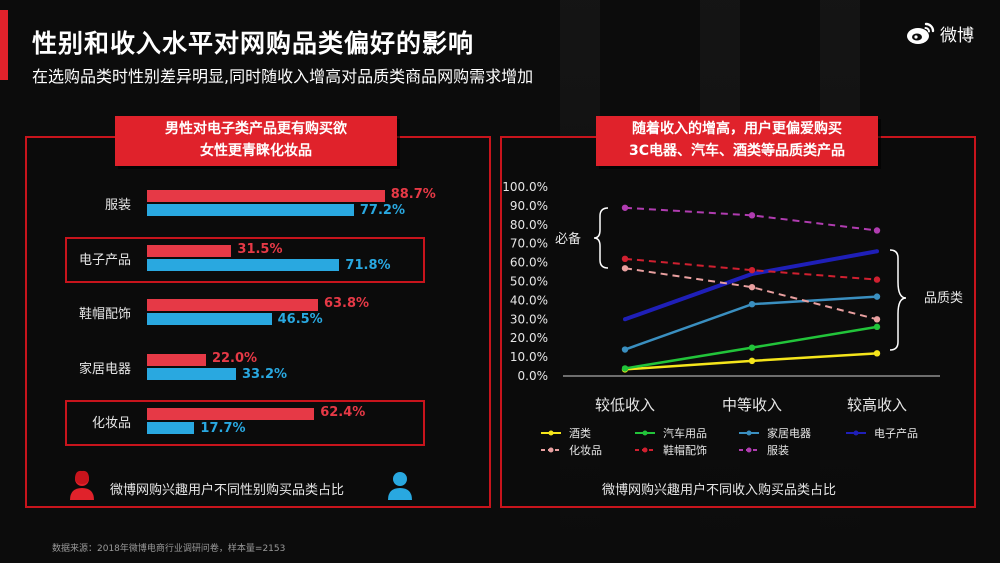 Image resolution: width=1000 pixels, height=563 pixels. What do you see at coordinates (234, 358) in the screenshot?
I see `bar-female-value: 22.0%` at bounding box center [234, 358].